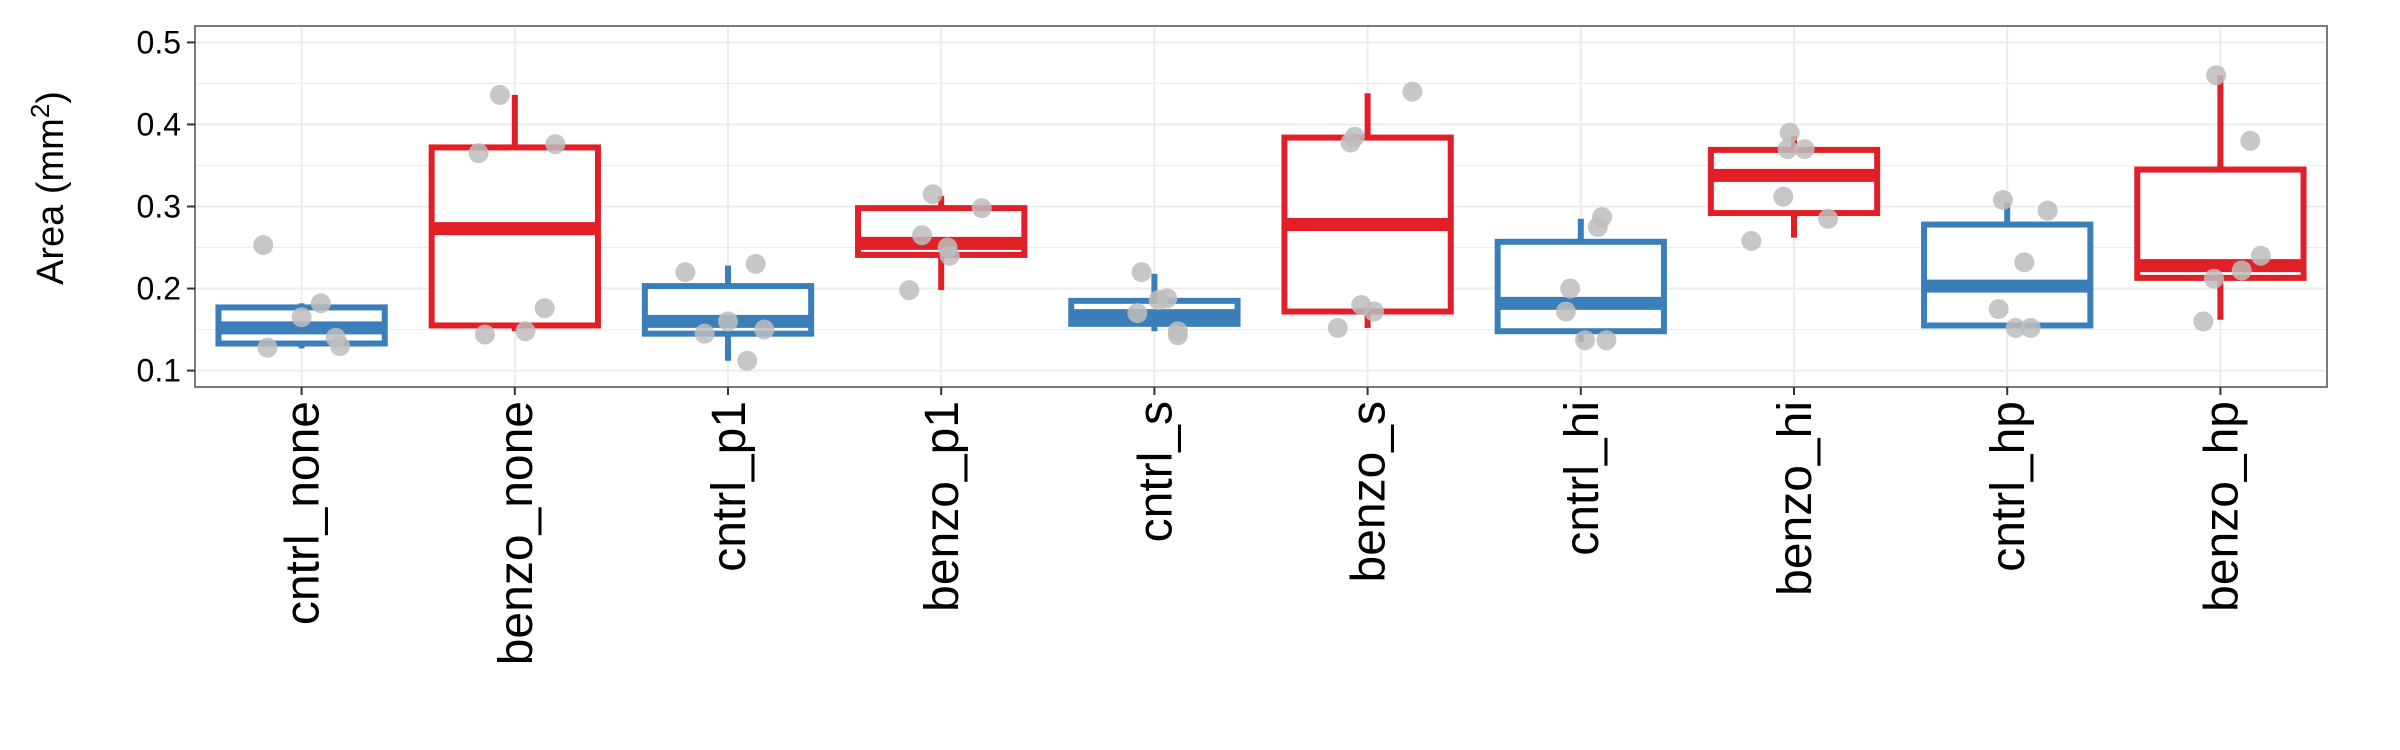 Image resolution: width=2400 pixels, height=750 pixels. What do you see at coordinates (303, 513) in the screenshot?
I see `x-tick-label: cntrl_none` at bounding box center [303, 513].